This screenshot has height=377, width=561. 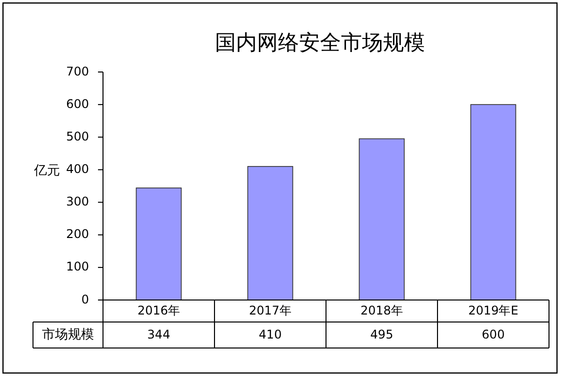 What do you see at coordinates (270, 334) in the screenshot?
I see `data-label: 410` at bounding box center [270, 334].